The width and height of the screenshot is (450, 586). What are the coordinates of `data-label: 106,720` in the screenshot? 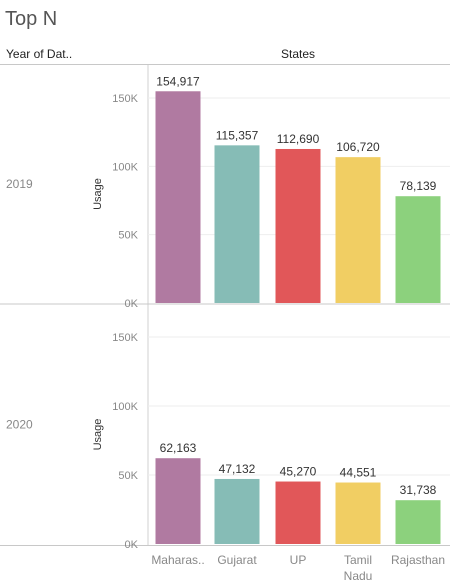 It's located at (358, 147).